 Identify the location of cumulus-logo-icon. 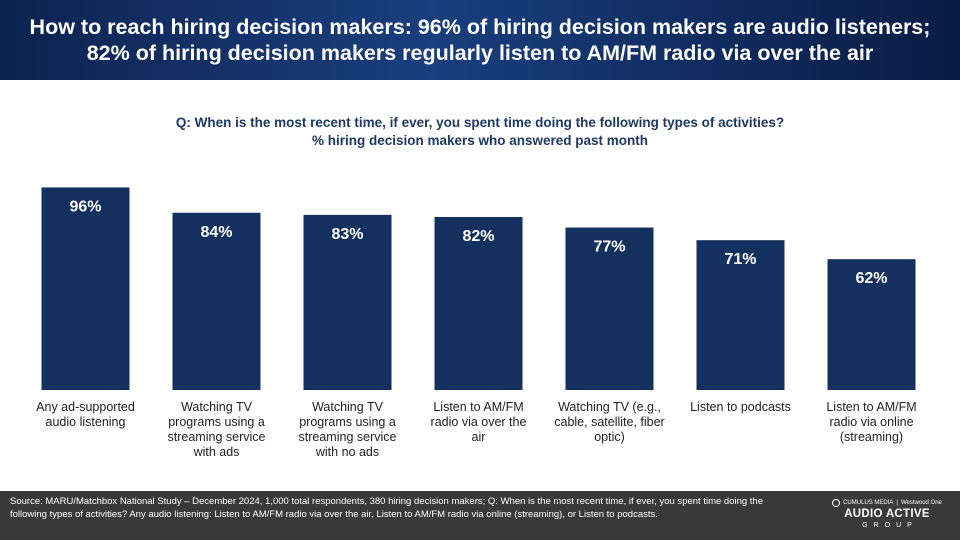
(836, 503).